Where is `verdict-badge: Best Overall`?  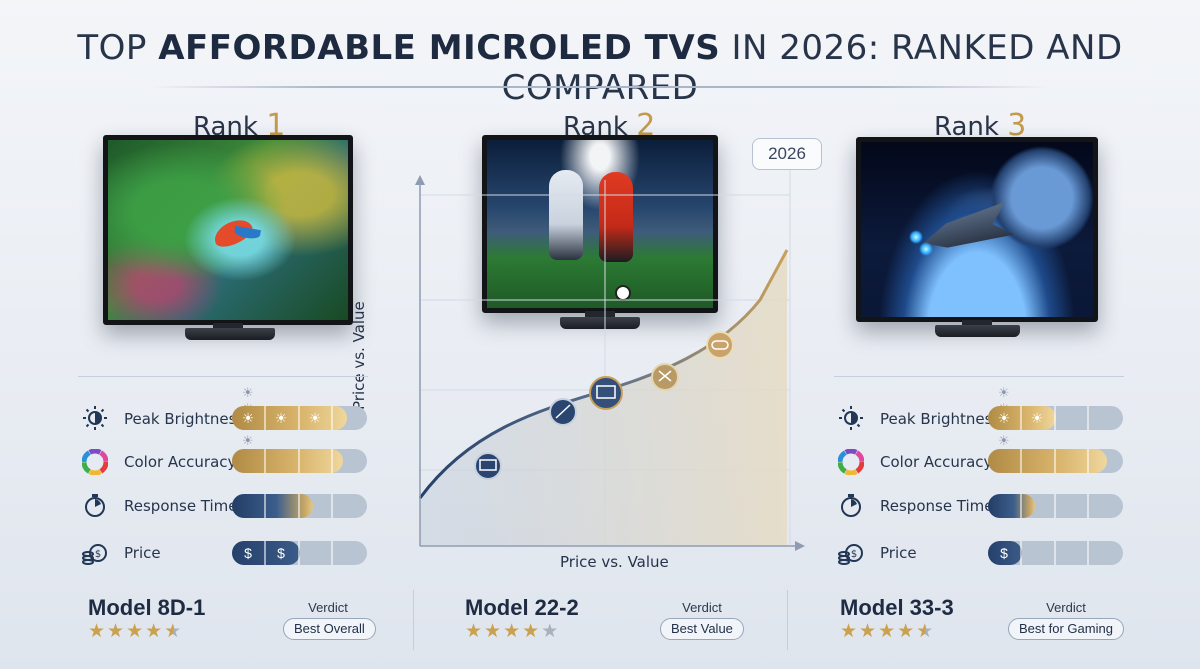
verdict-badge: Best Overall is located at coordinates (329, 629).